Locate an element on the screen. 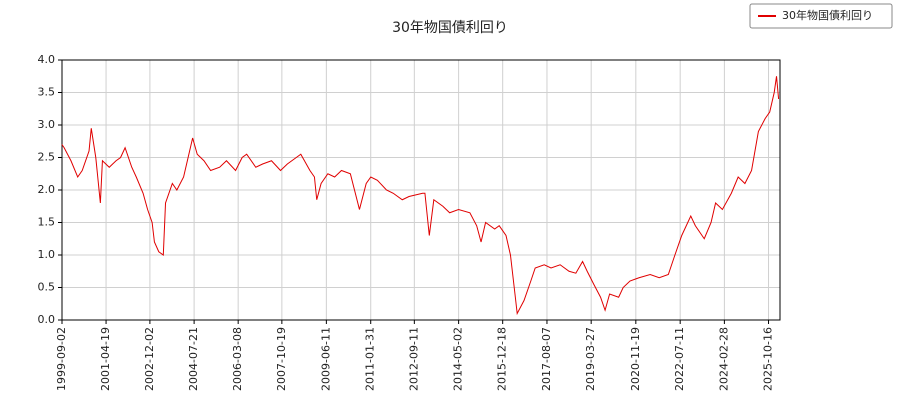 Image resolution: width=900 pixels, height=400 pixels. x-tick-label: 2024-02-28 is located at coordinates (723, 359).